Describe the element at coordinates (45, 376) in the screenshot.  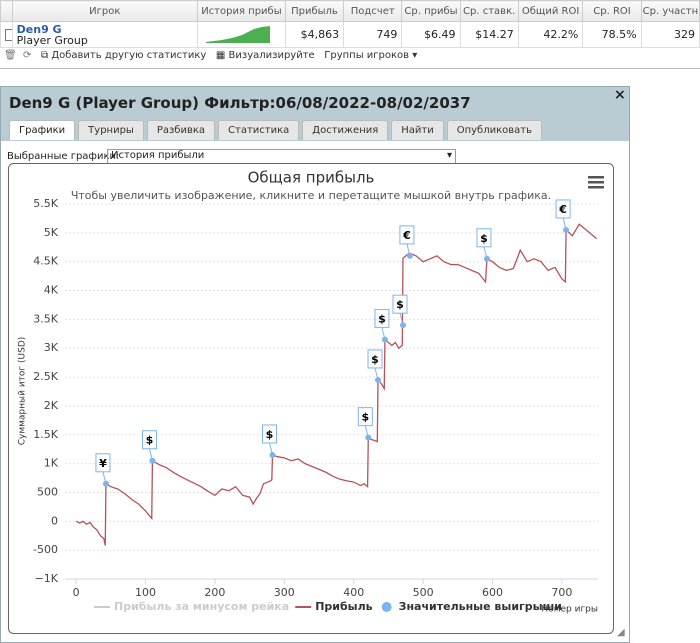
I see `y-tick-label: 2.5K` at that location.